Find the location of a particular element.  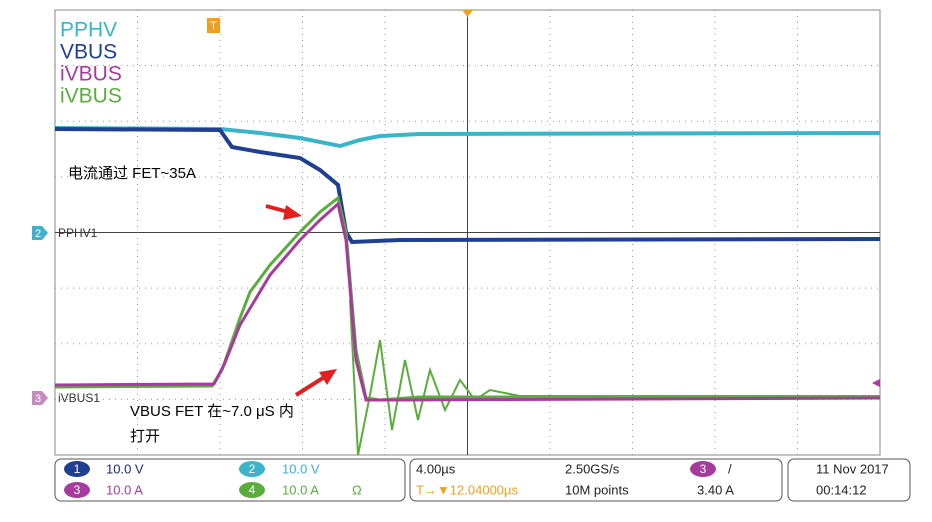

arrow-1-head is located at coordinates (292, 212).